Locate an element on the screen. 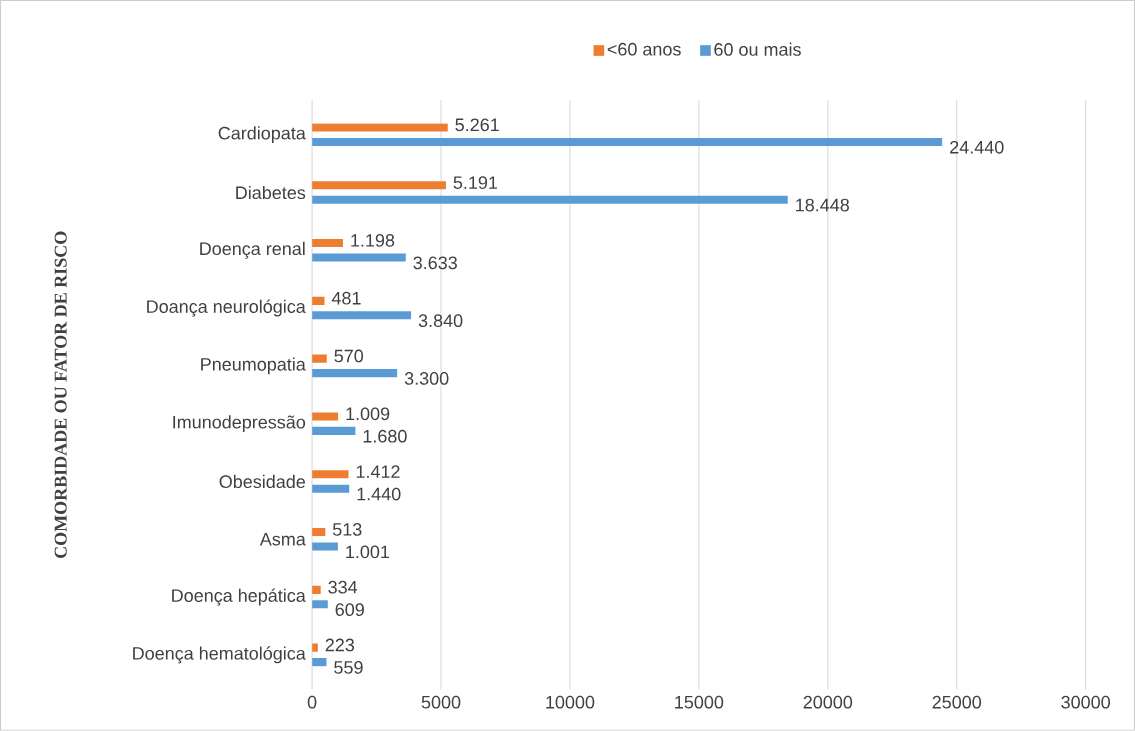 This screenshot has height=731, width=1135. legend-label: <60 anos is located at coordinates (644, 49).